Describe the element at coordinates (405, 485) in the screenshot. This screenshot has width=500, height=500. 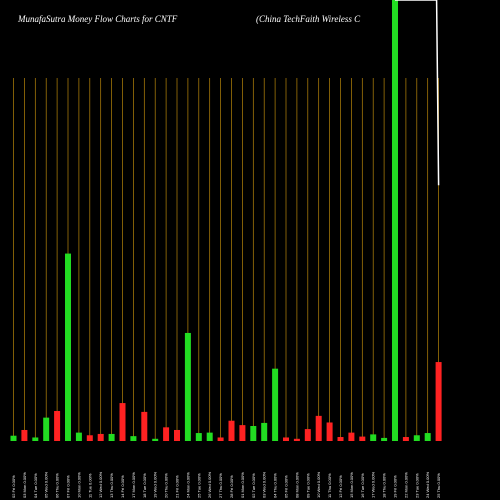
I see `x-tick-label: 22 Mon 0.00%` at that location.